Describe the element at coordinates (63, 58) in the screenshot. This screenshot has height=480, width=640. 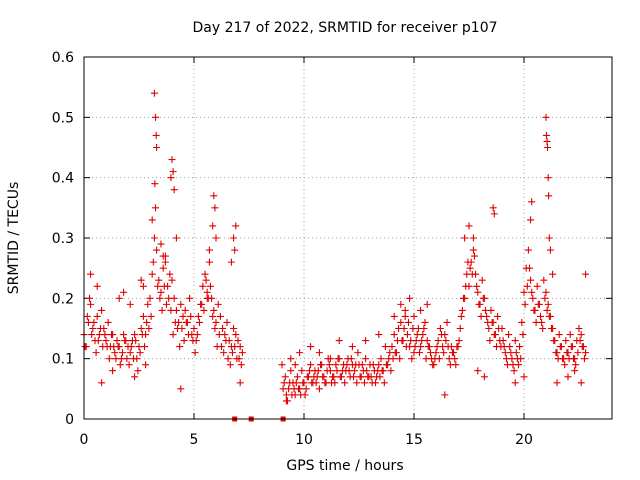
I see `y-tick-label: 0.6` at that location.